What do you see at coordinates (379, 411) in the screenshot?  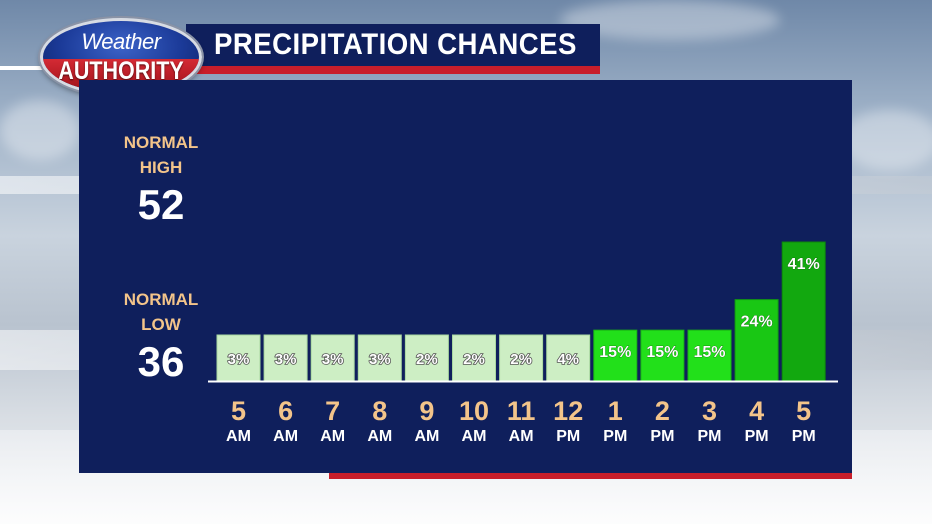 I see `x-tick-number: 8` at bounding box center [379, 411].